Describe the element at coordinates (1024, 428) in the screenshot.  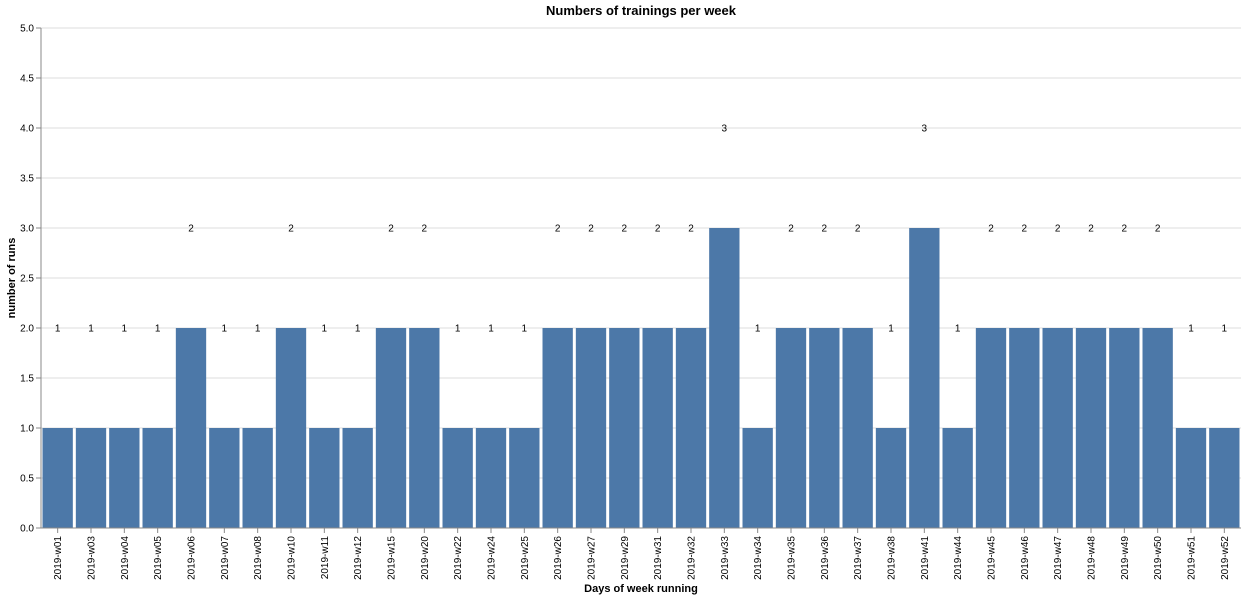
I see `bar-2019-w46` at that location.